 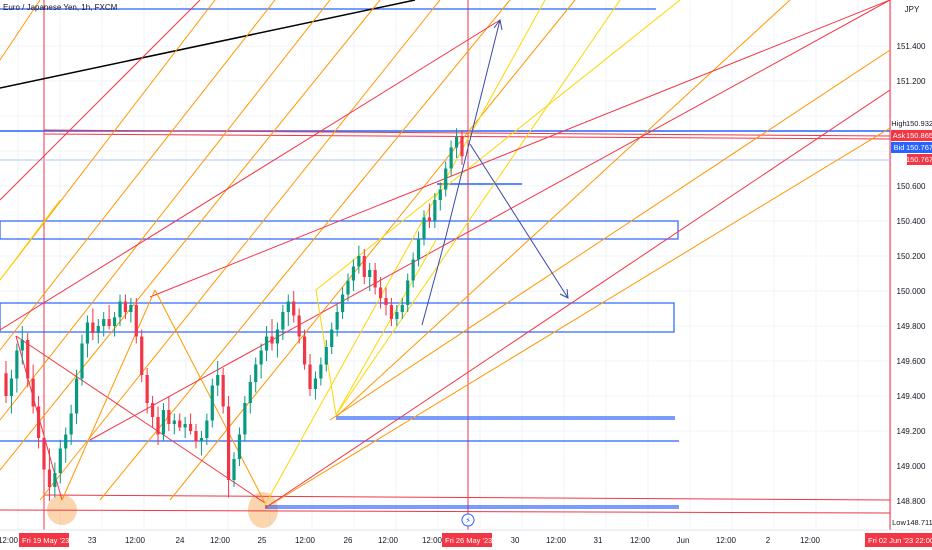 I want to click on flash-marker, so click(x=468, y=520).